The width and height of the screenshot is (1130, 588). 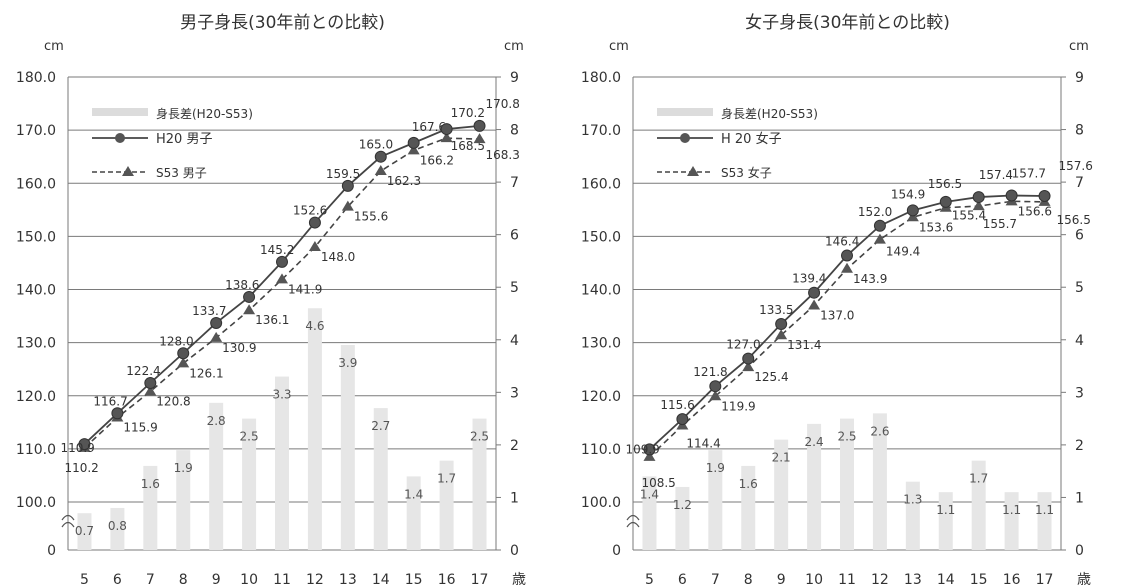 What do you see at coordinates (347, 363) in the screenshot?
I see `bar-data-label: 3.9` at bounding box center [347, 363].